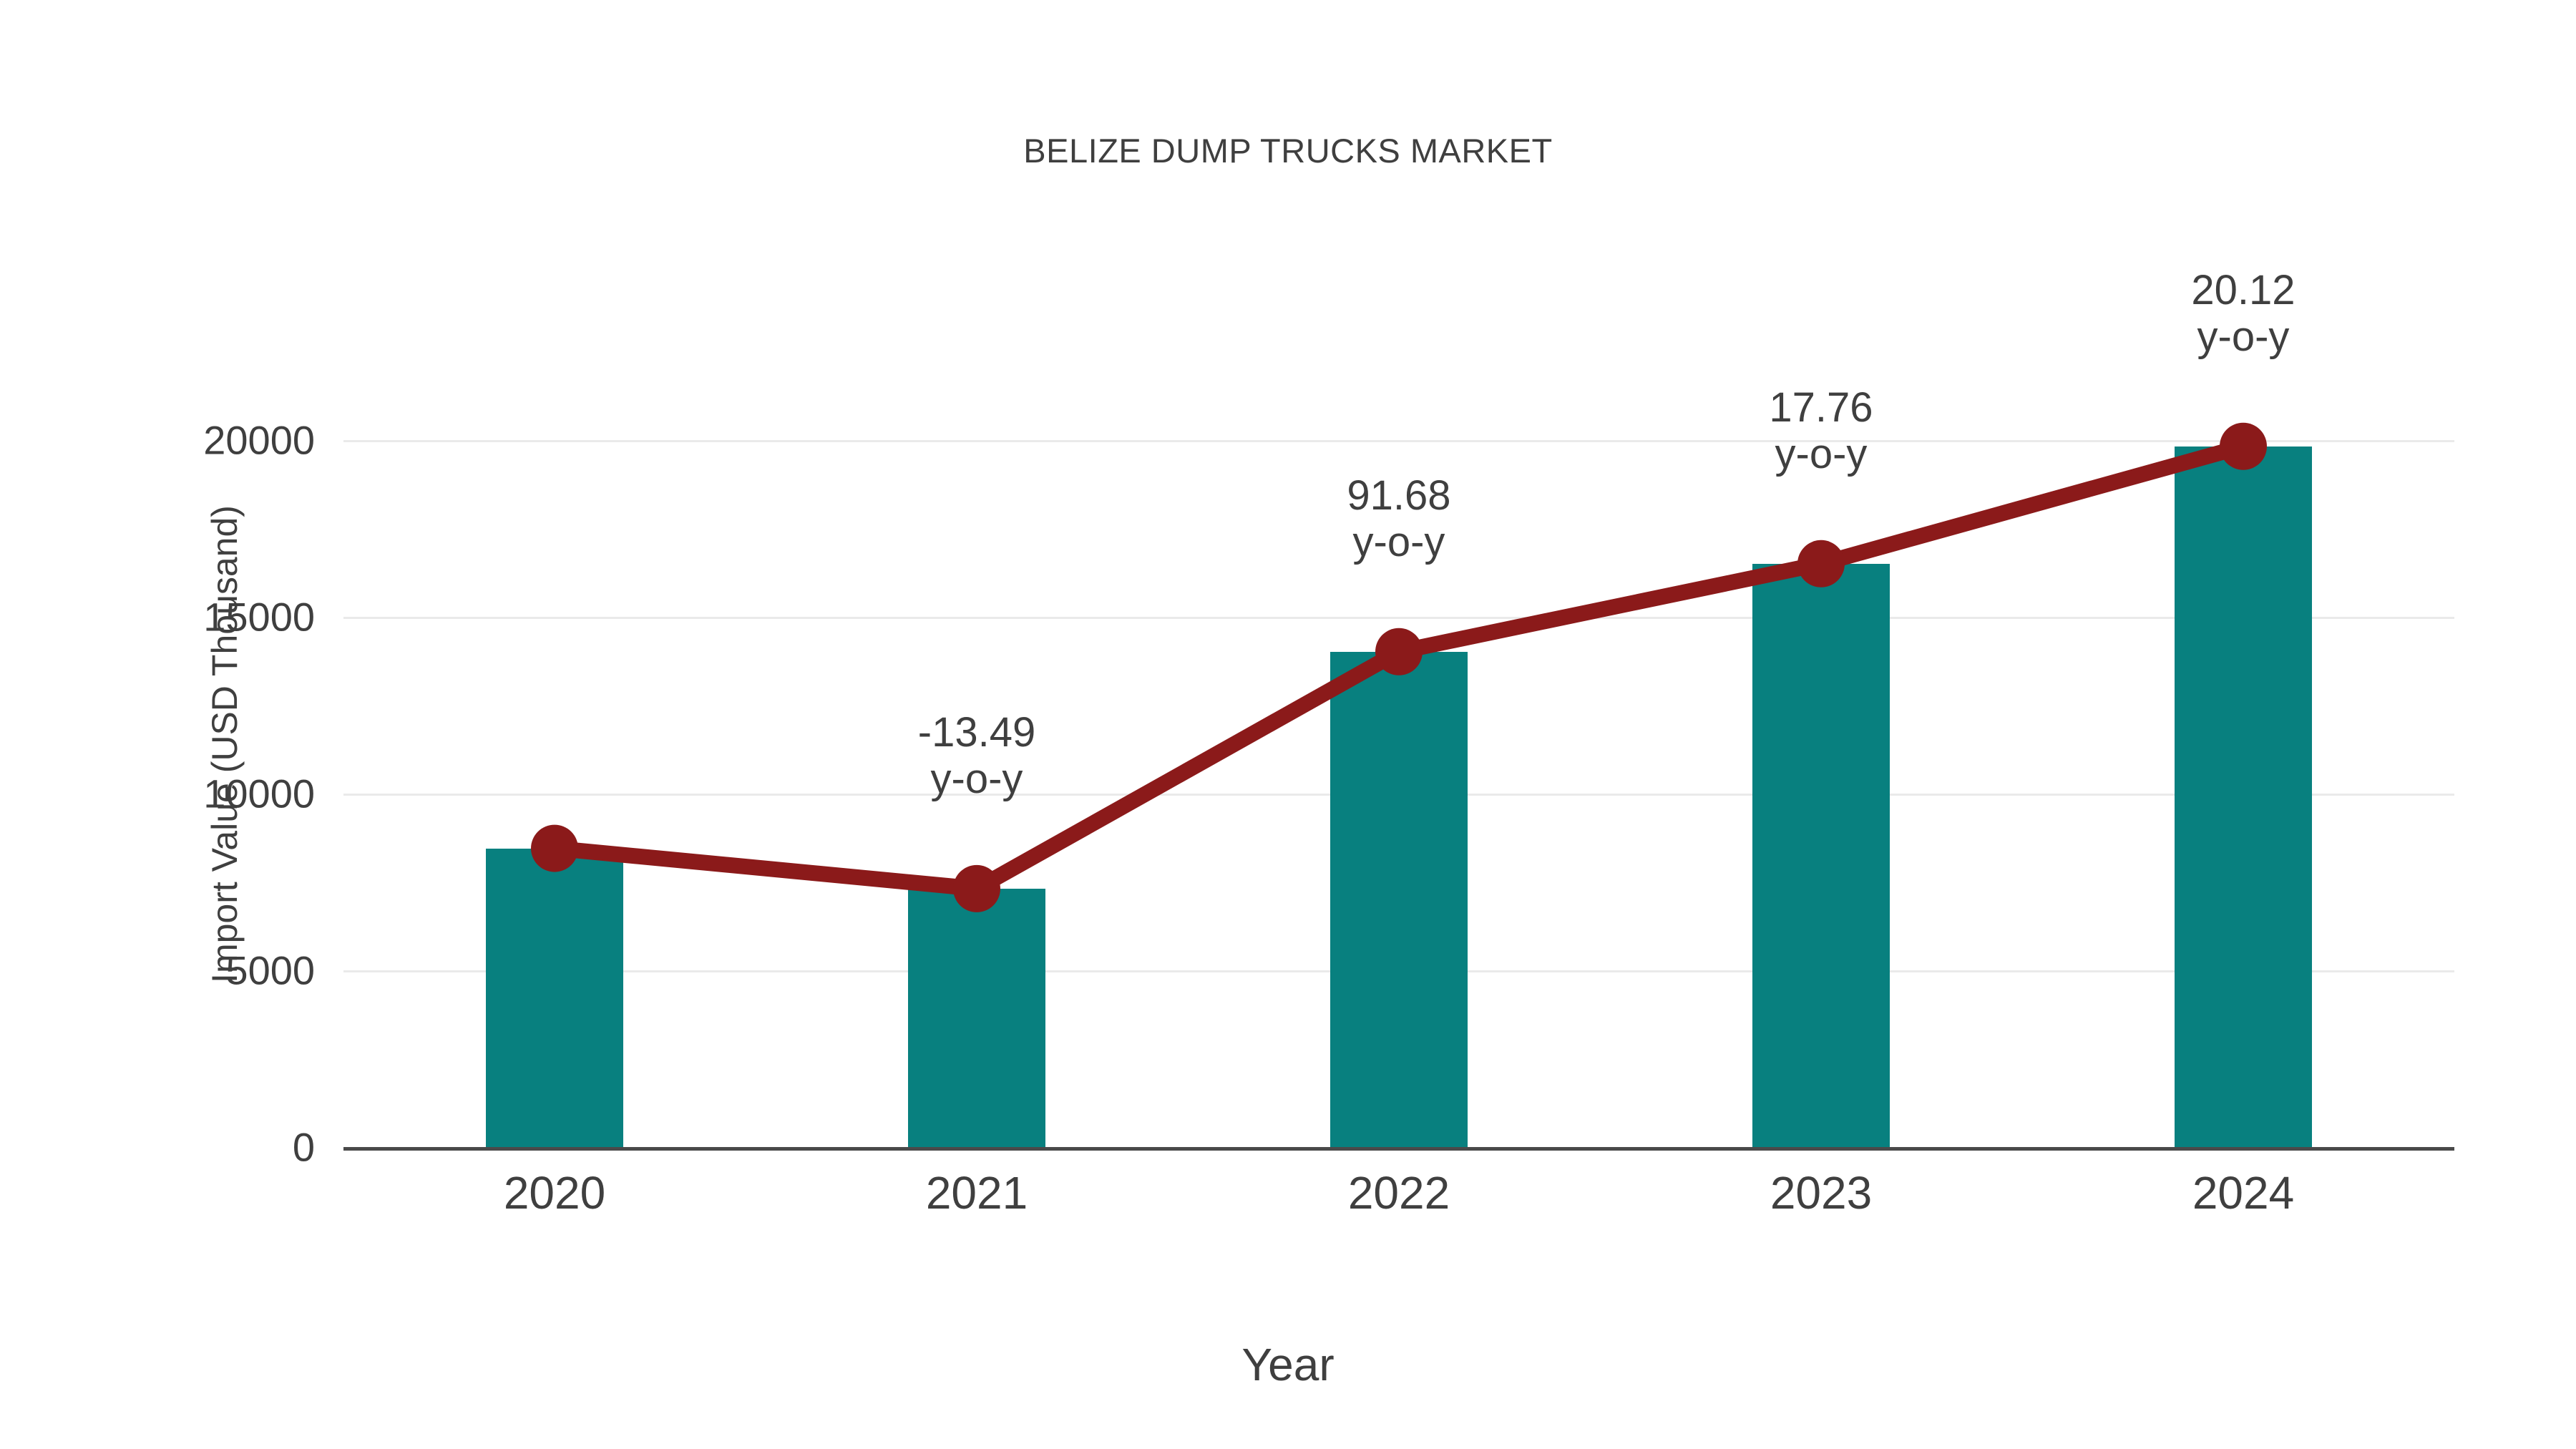 Image resolution: width=2576 pixels, height=1449 pixels. Describe the element at coordinates (976, 1193) in the screenshot. I see `x-axis-tick-label: 2021` at that location.